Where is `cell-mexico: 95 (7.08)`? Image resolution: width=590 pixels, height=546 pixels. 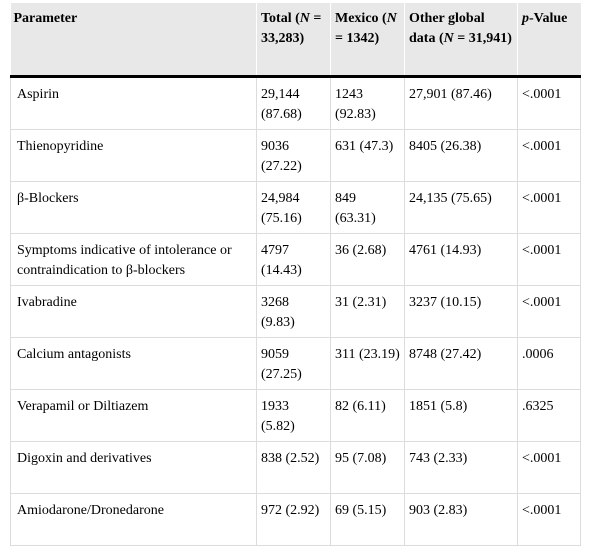 cell-mexico: 95 (7.08) is located at coordinates (367, 467).